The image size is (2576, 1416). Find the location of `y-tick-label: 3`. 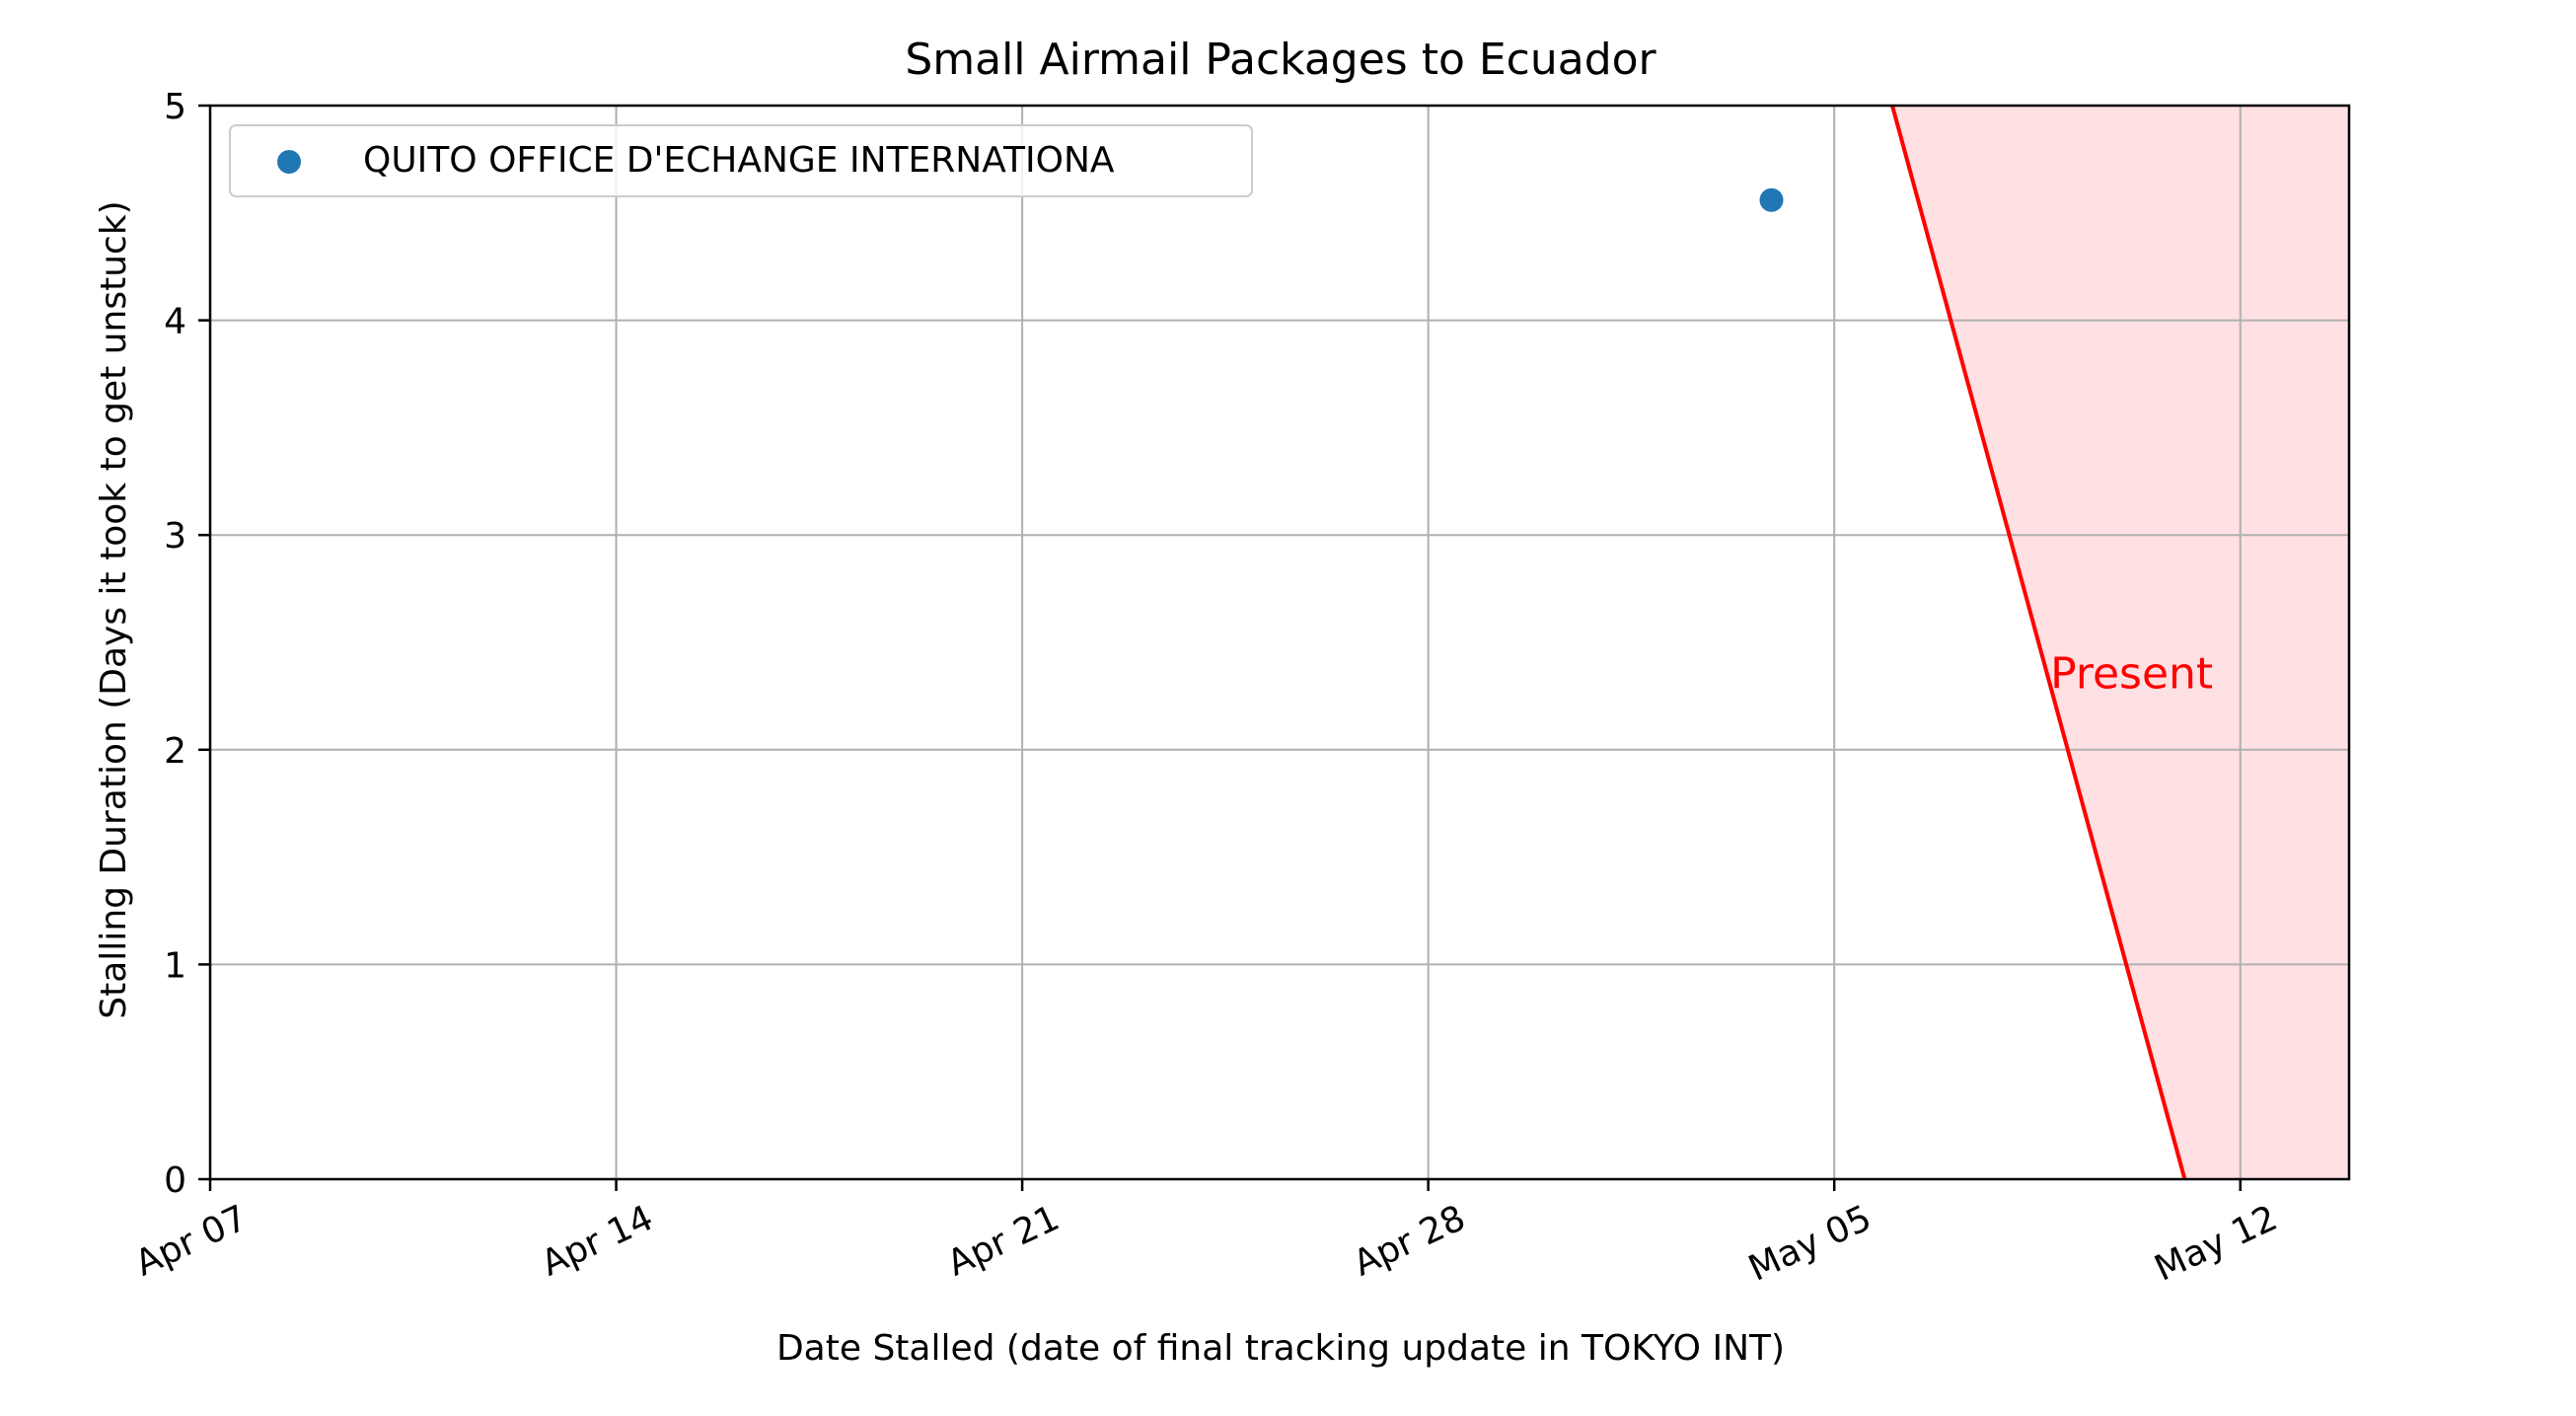

y-tick-label: 3 is located at coordinates (175, 536).